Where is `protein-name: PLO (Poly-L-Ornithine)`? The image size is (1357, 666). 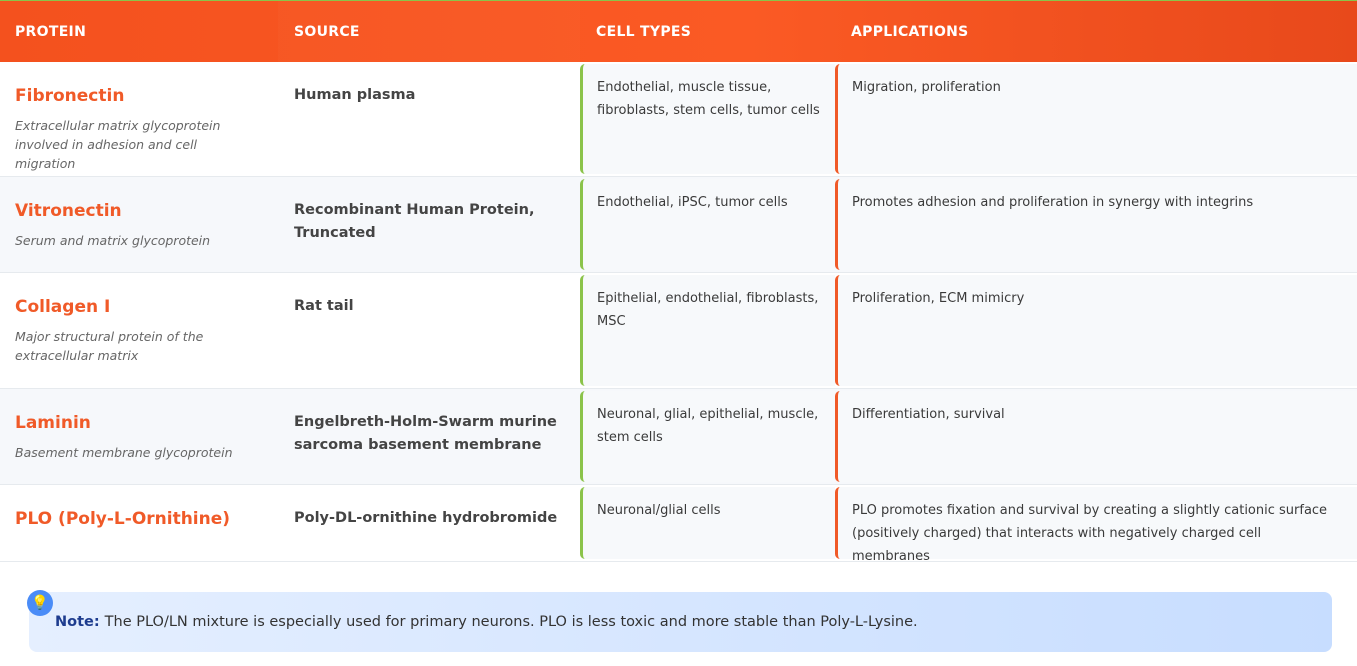
protein-name: PLO (Poly-L-Ornithine) is located at coordinates (123, 519).